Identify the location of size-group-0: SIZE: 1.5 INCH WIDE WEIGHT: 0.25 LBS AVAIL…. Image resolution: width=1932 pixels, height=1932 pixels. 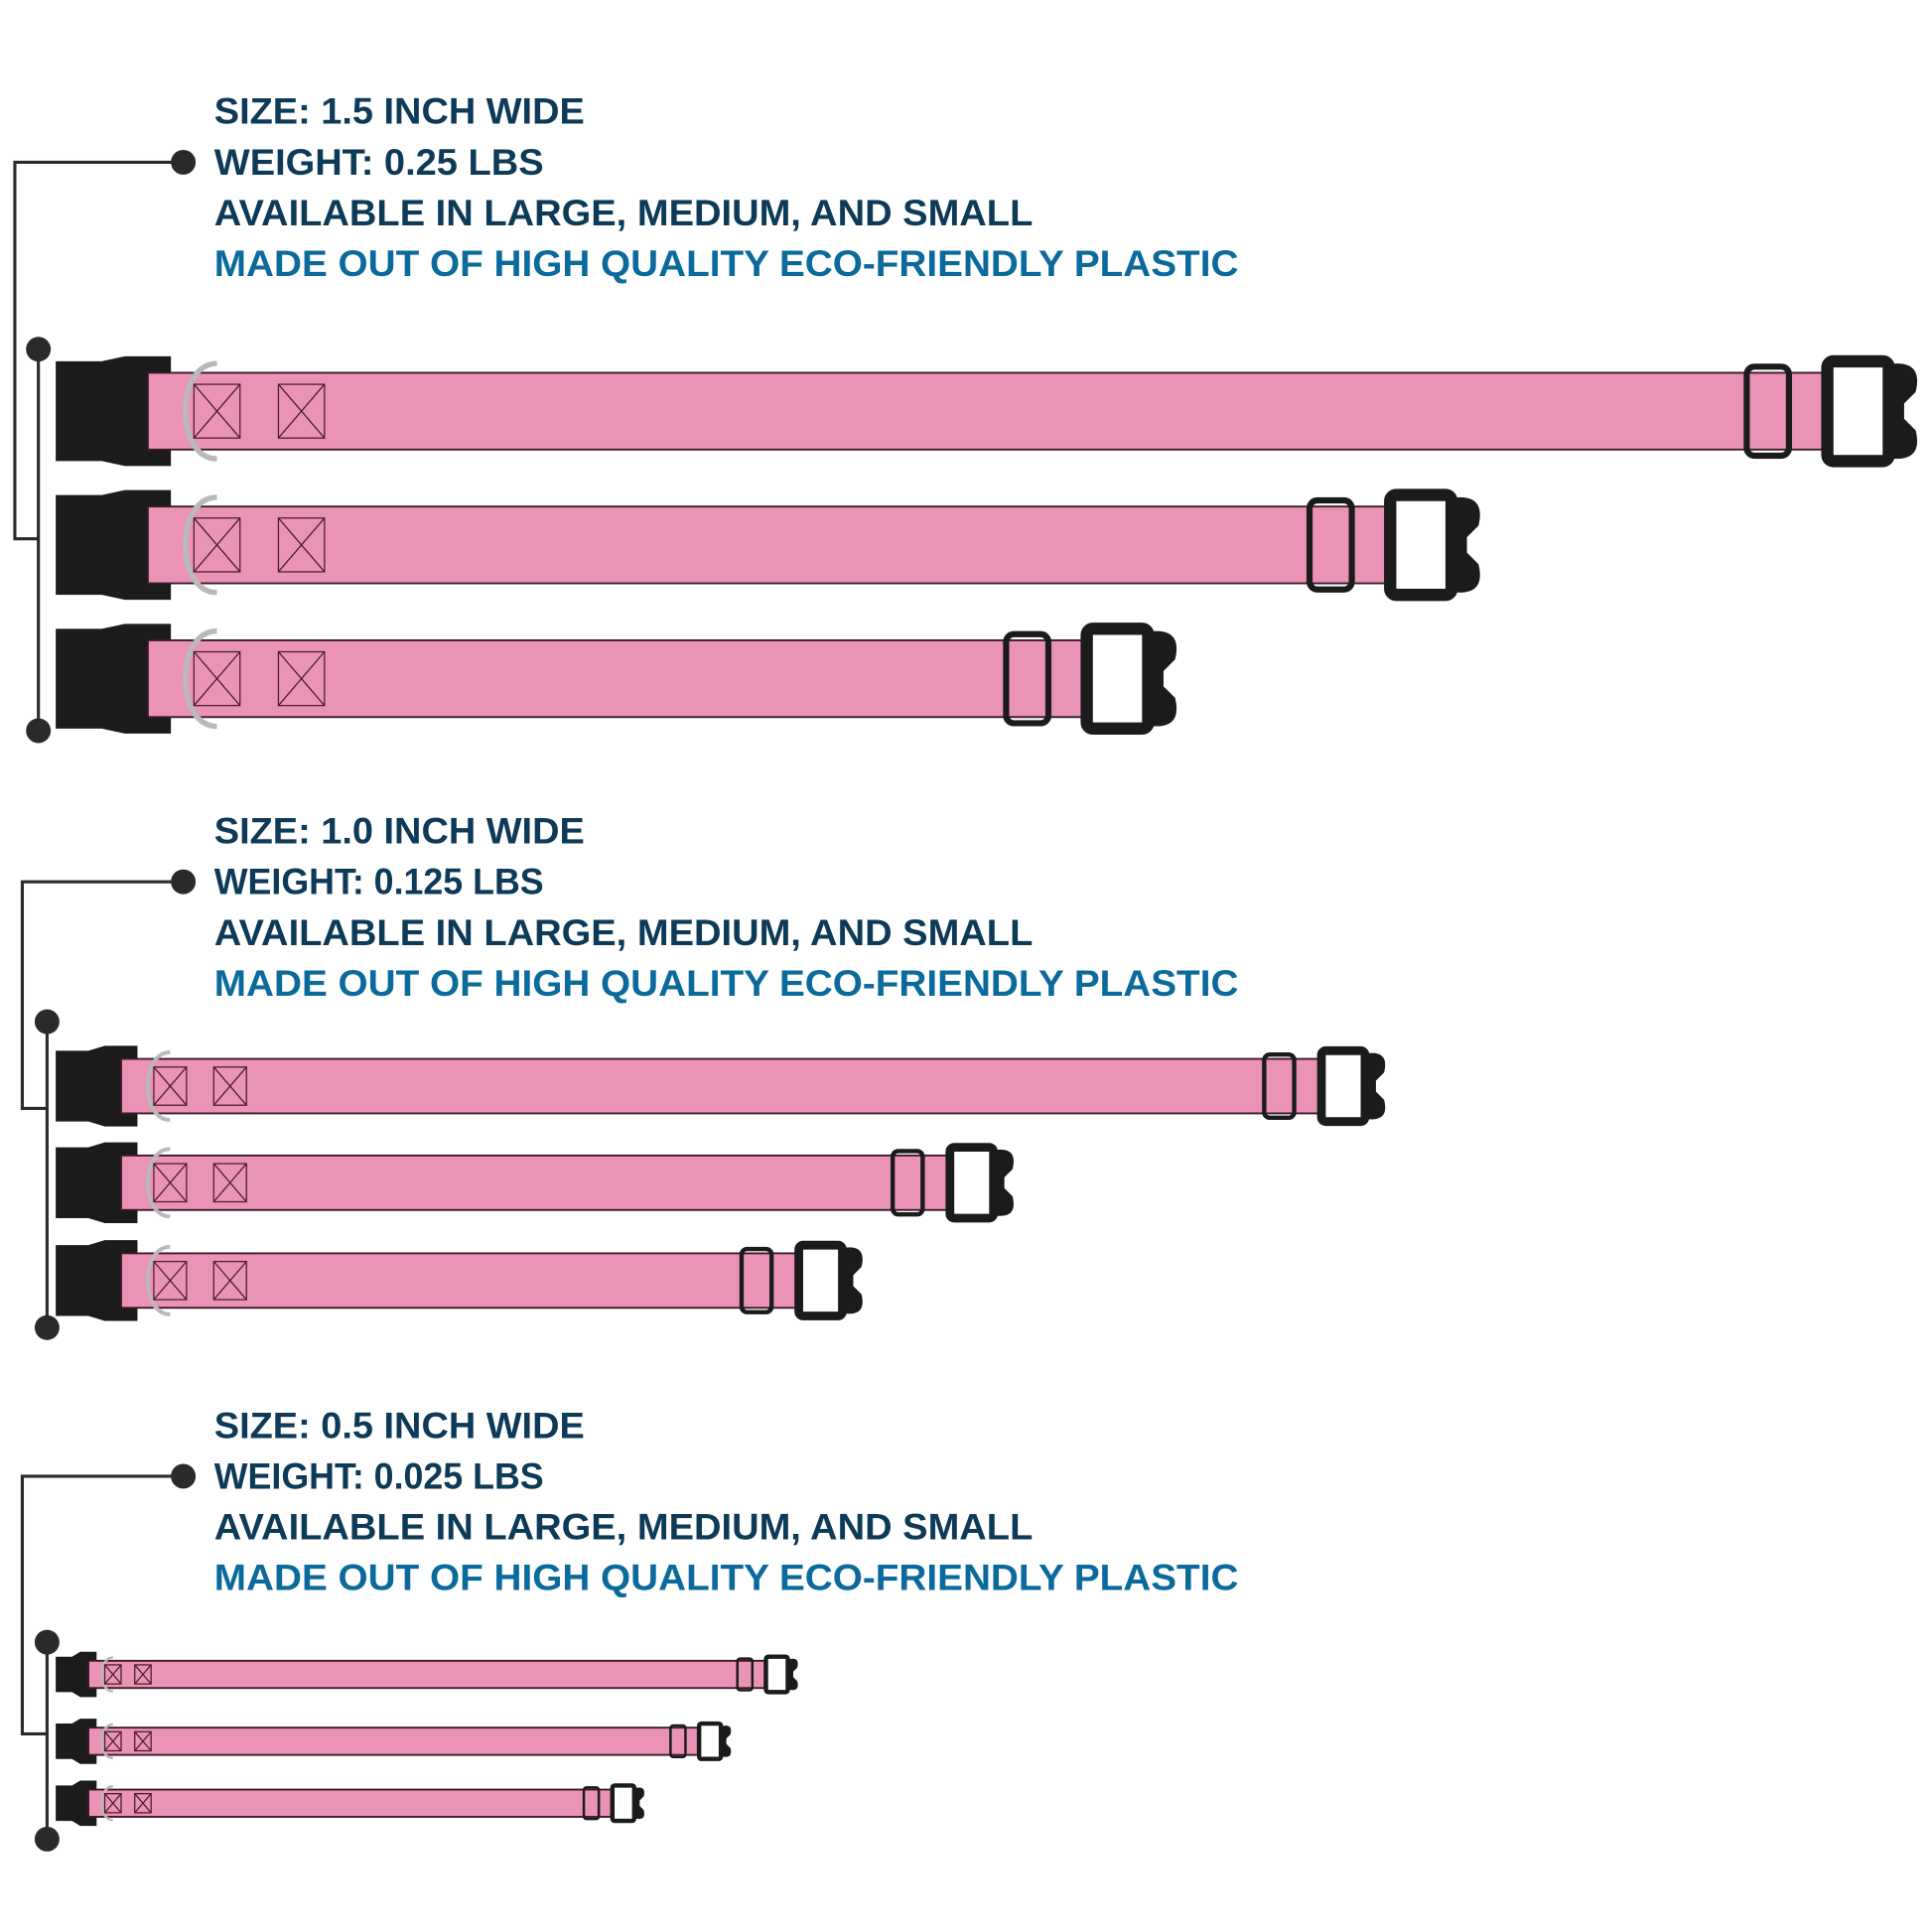
(727, 187).